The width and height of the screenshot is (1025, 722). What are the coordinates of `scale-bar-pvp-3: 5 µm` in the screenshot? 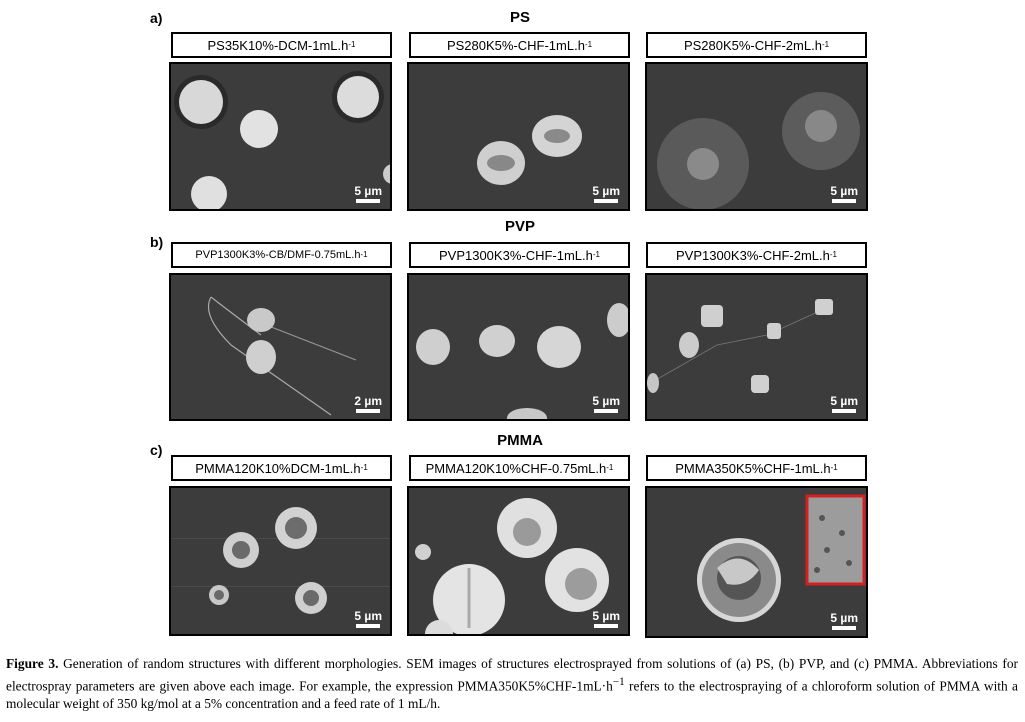 It's located at (844, 404).